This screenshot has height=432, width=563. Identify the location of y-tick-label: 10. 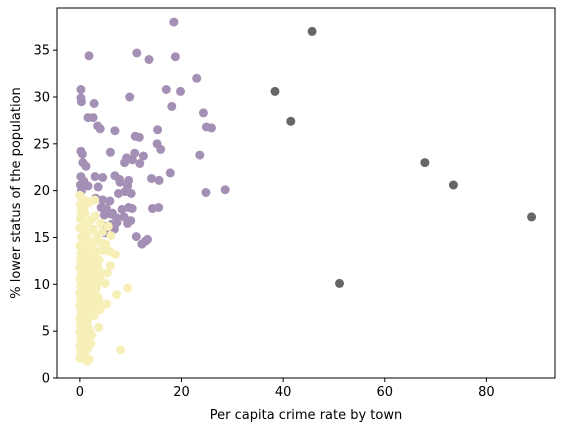
(41, 285).